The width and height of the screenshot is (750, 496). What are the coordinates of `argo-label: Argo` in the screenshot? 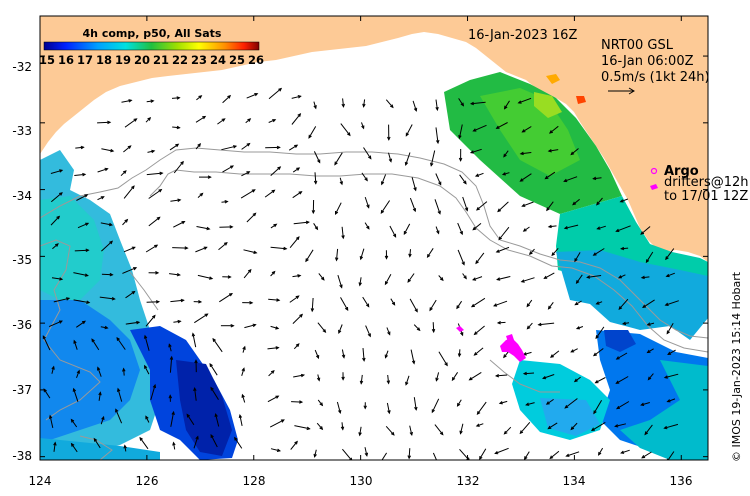 It's located at (681, 171).